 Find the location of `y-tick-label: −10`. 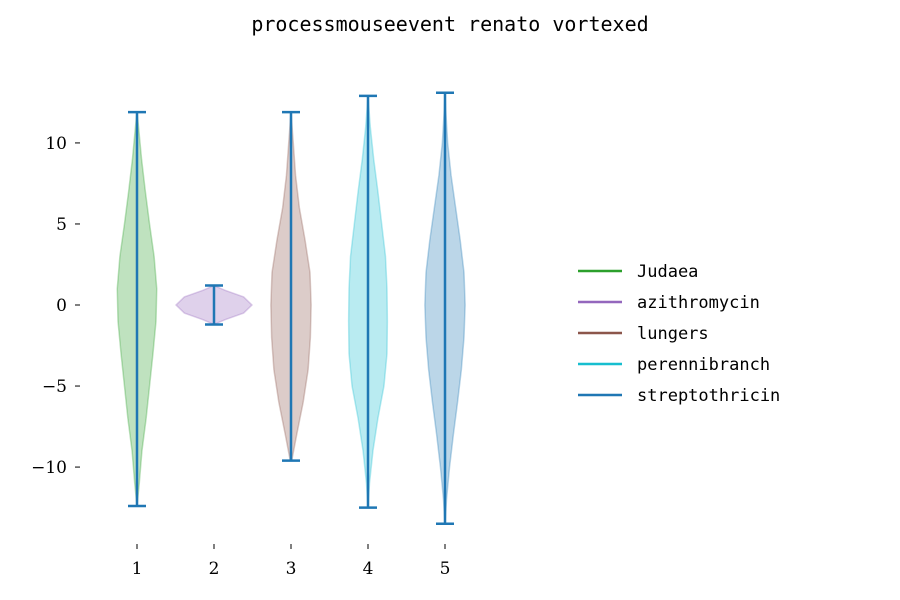

y-tick-label: −10 is located at coordinates (49, 468).